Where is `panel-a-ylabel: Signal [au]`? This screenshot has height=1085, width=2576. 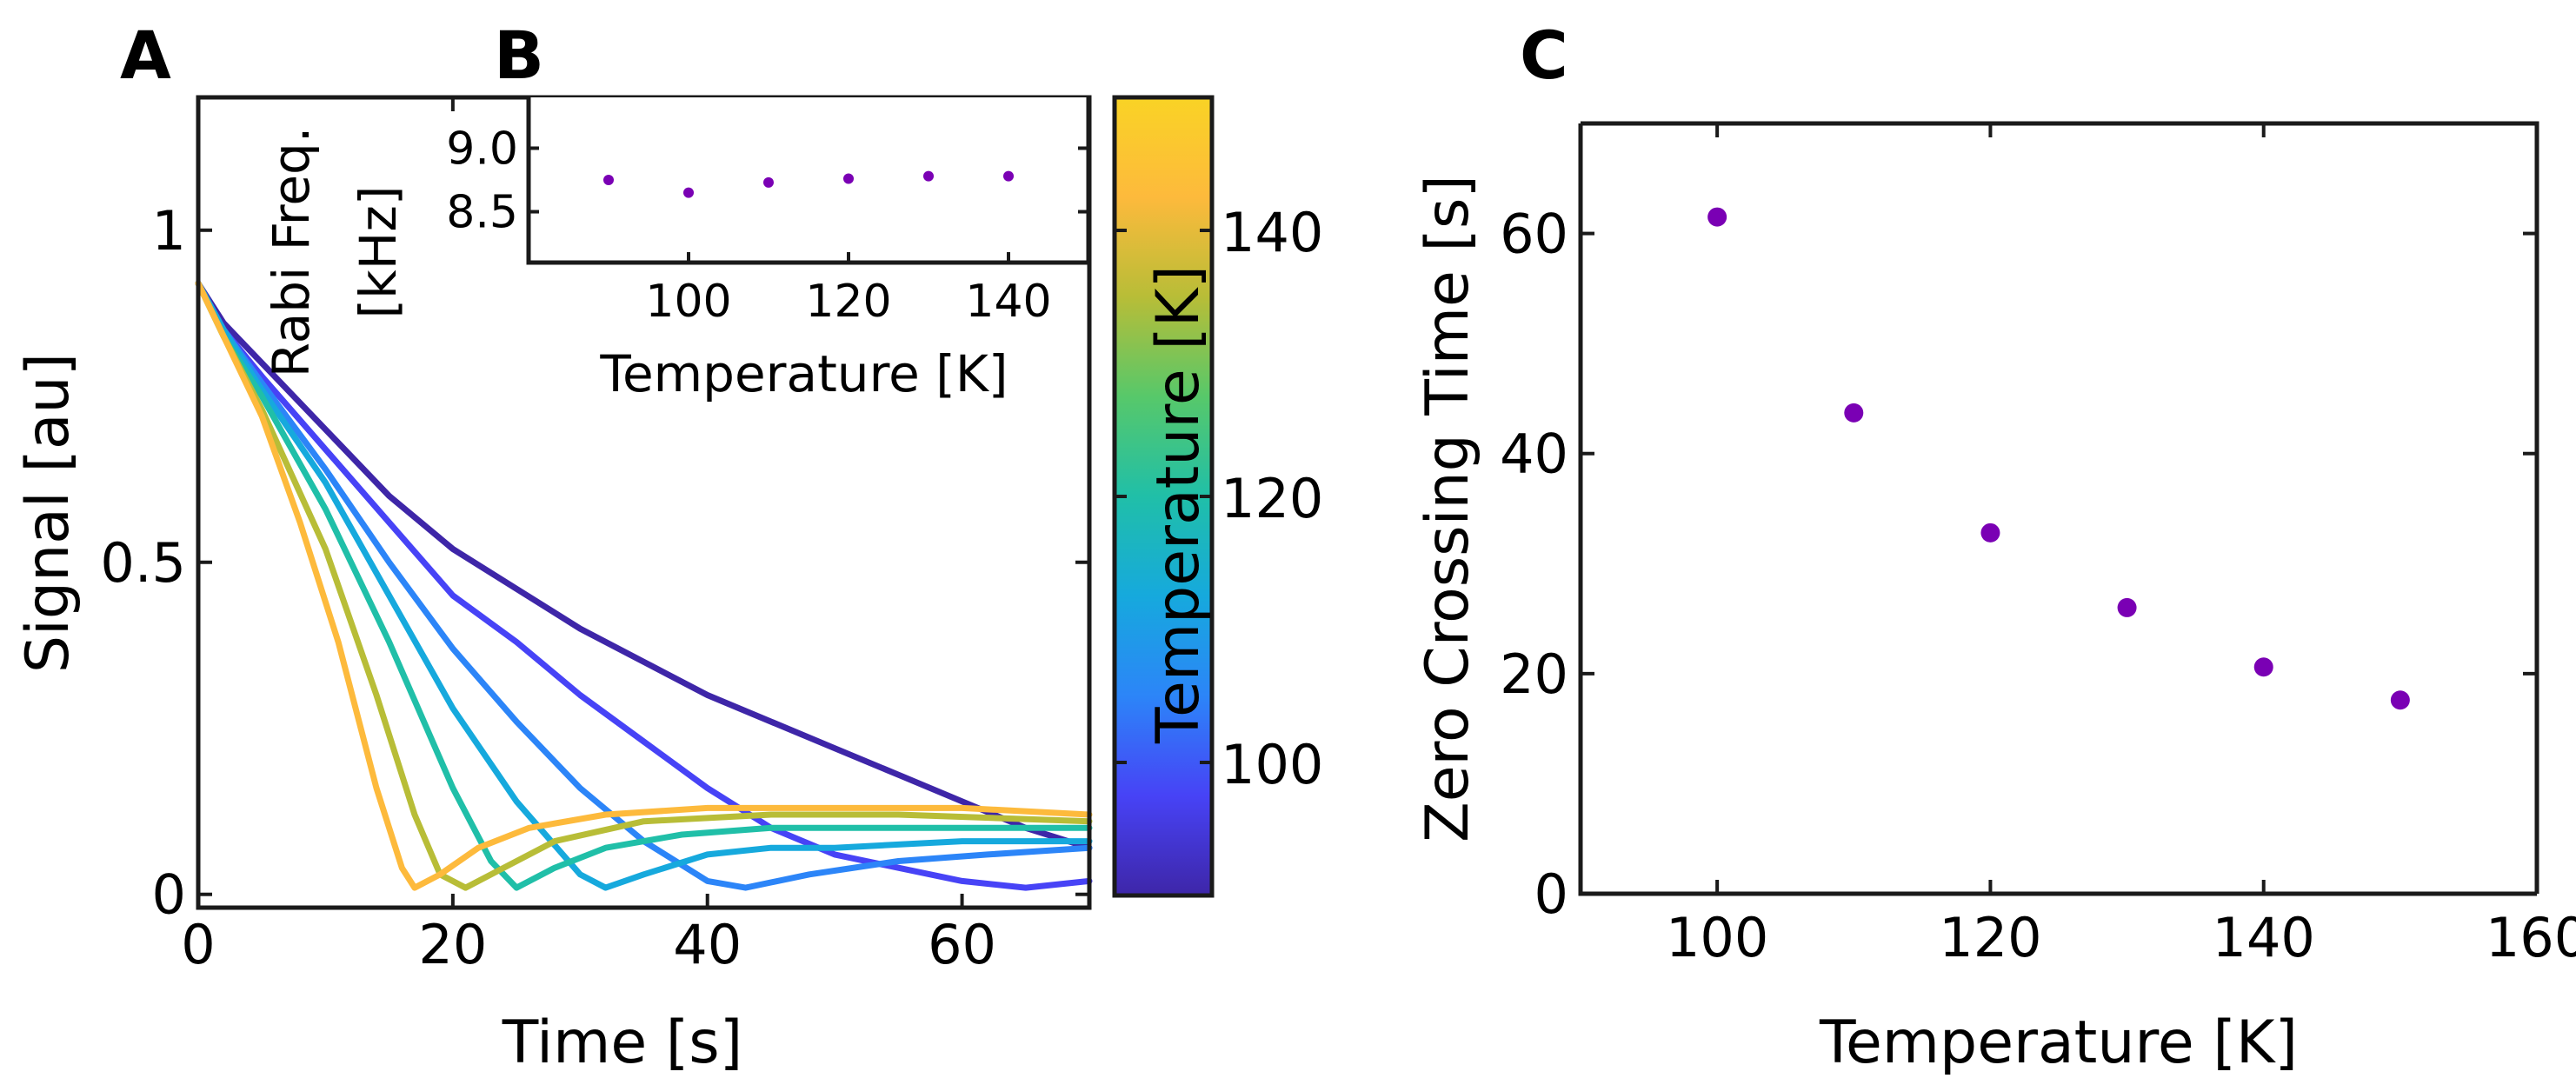 panel-a-ylabel: Signal [au] is located at coordinates (48, 513).